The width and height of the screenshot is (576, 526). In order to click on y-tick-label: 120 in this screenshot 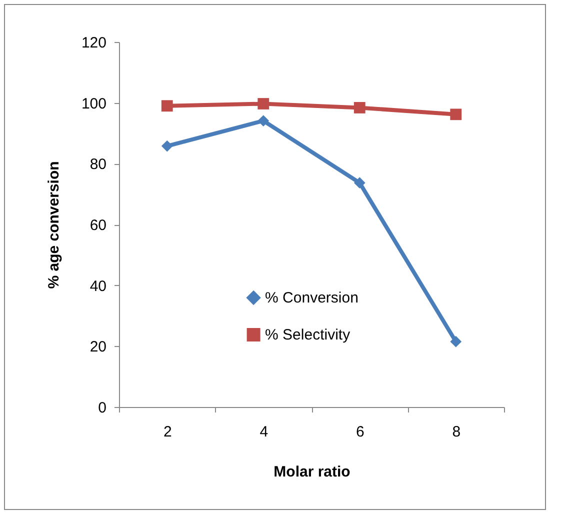, I will do `click(93, 43)`.